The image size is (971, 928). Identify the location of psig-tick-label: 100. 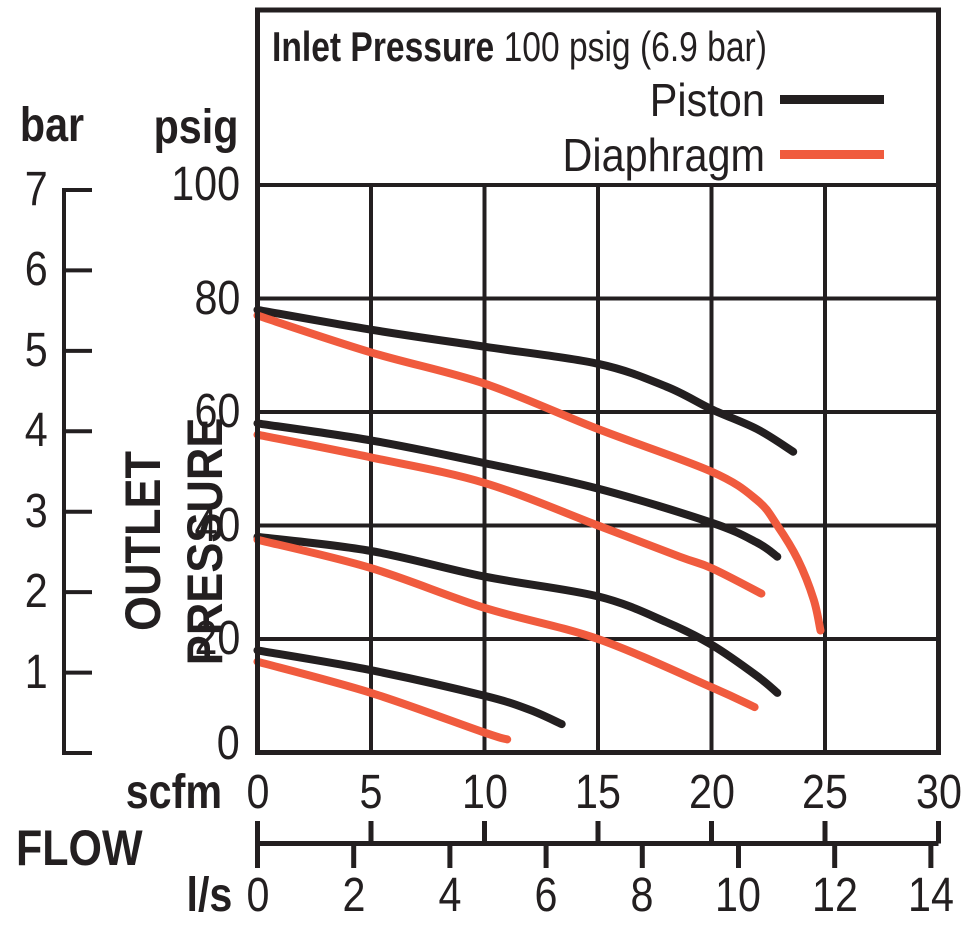
(205, 184).